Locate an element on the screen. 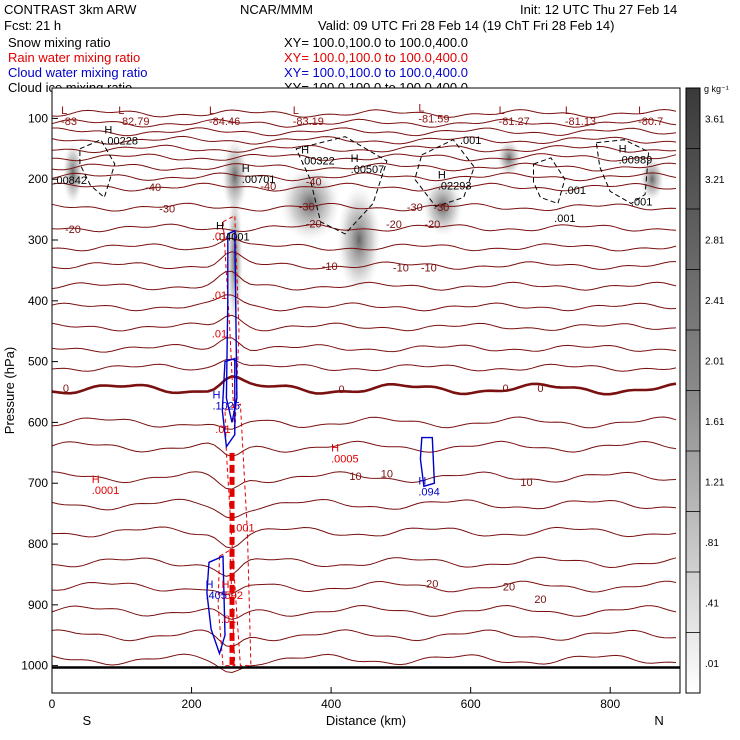  left-title: CONTRAST 3km ARW is located at coordinates (70, 9).